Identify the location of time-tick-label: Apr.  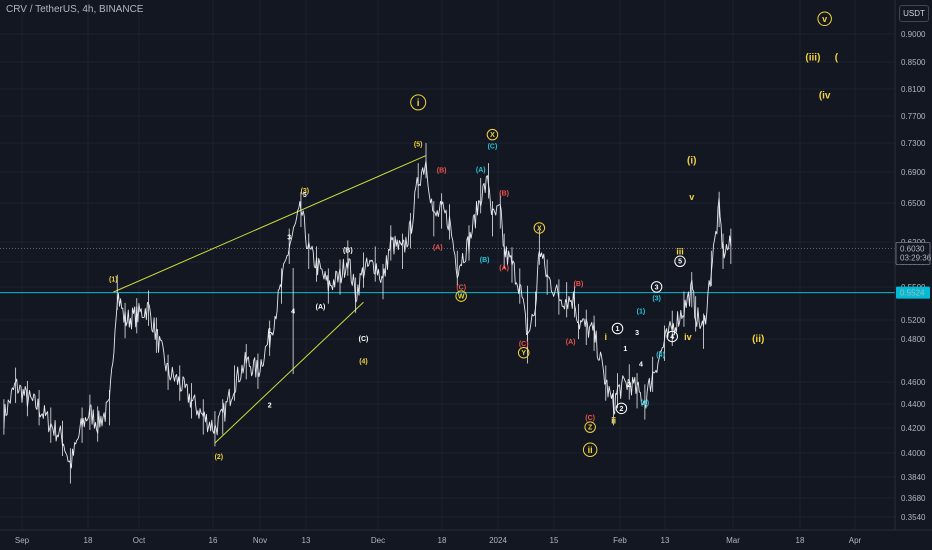
(855, 540).